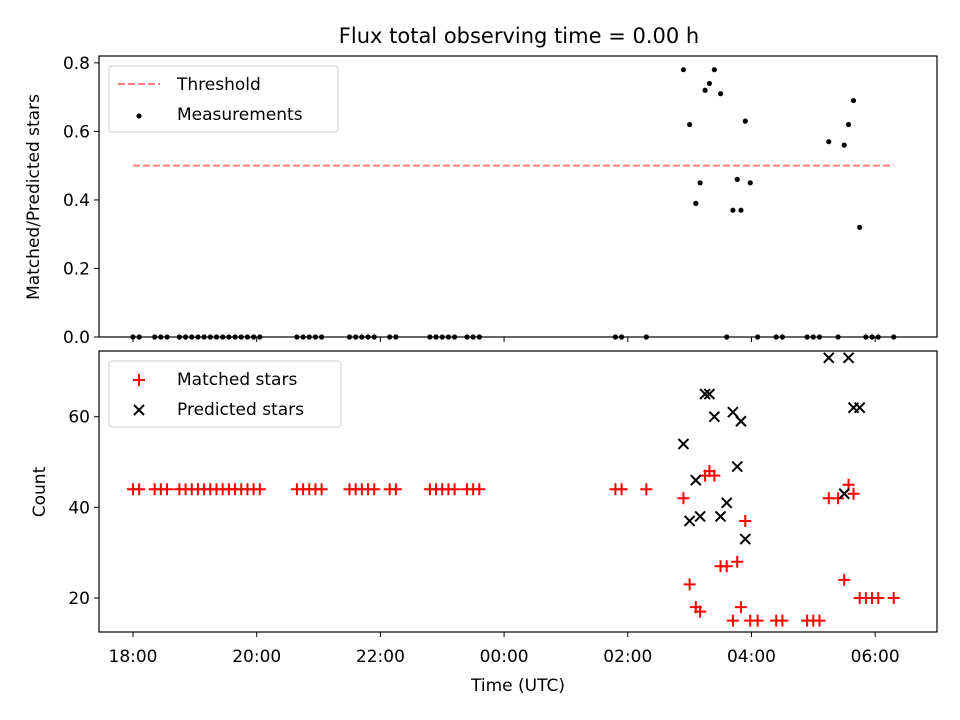  I want to click on ratio-y-ticks: 0.0 0.2 0.4 0.6 0.8, so click(81, 201).